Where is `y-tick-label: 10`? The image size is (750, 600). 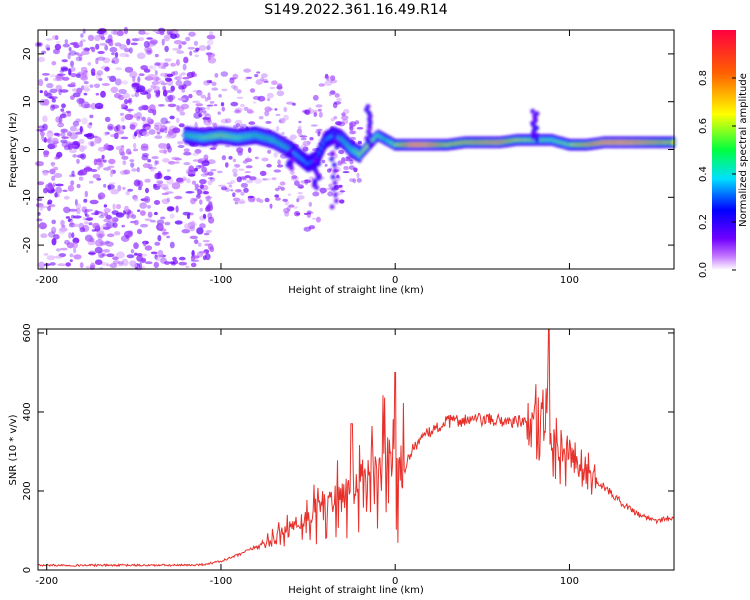
y-tick-label: 10 is located at coordinates (27, 101).